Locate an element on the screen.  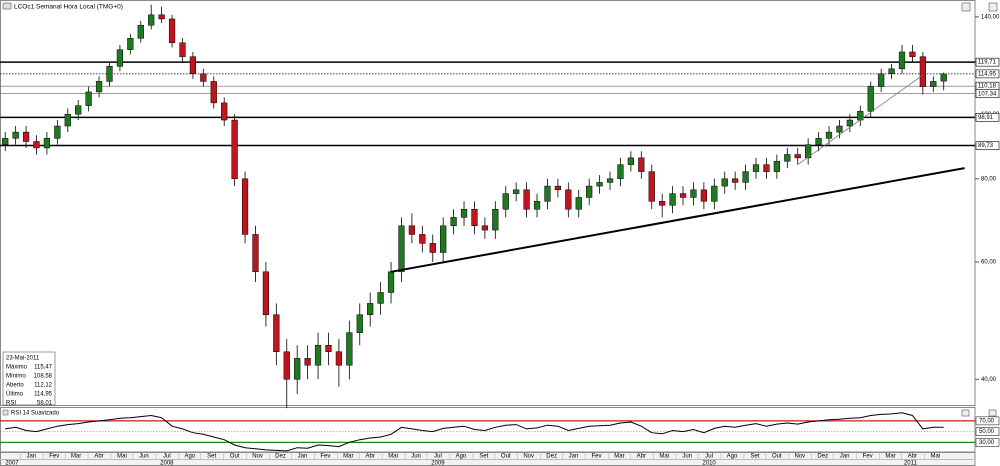
year-label: 2008 is located at coordinates (167, 463).